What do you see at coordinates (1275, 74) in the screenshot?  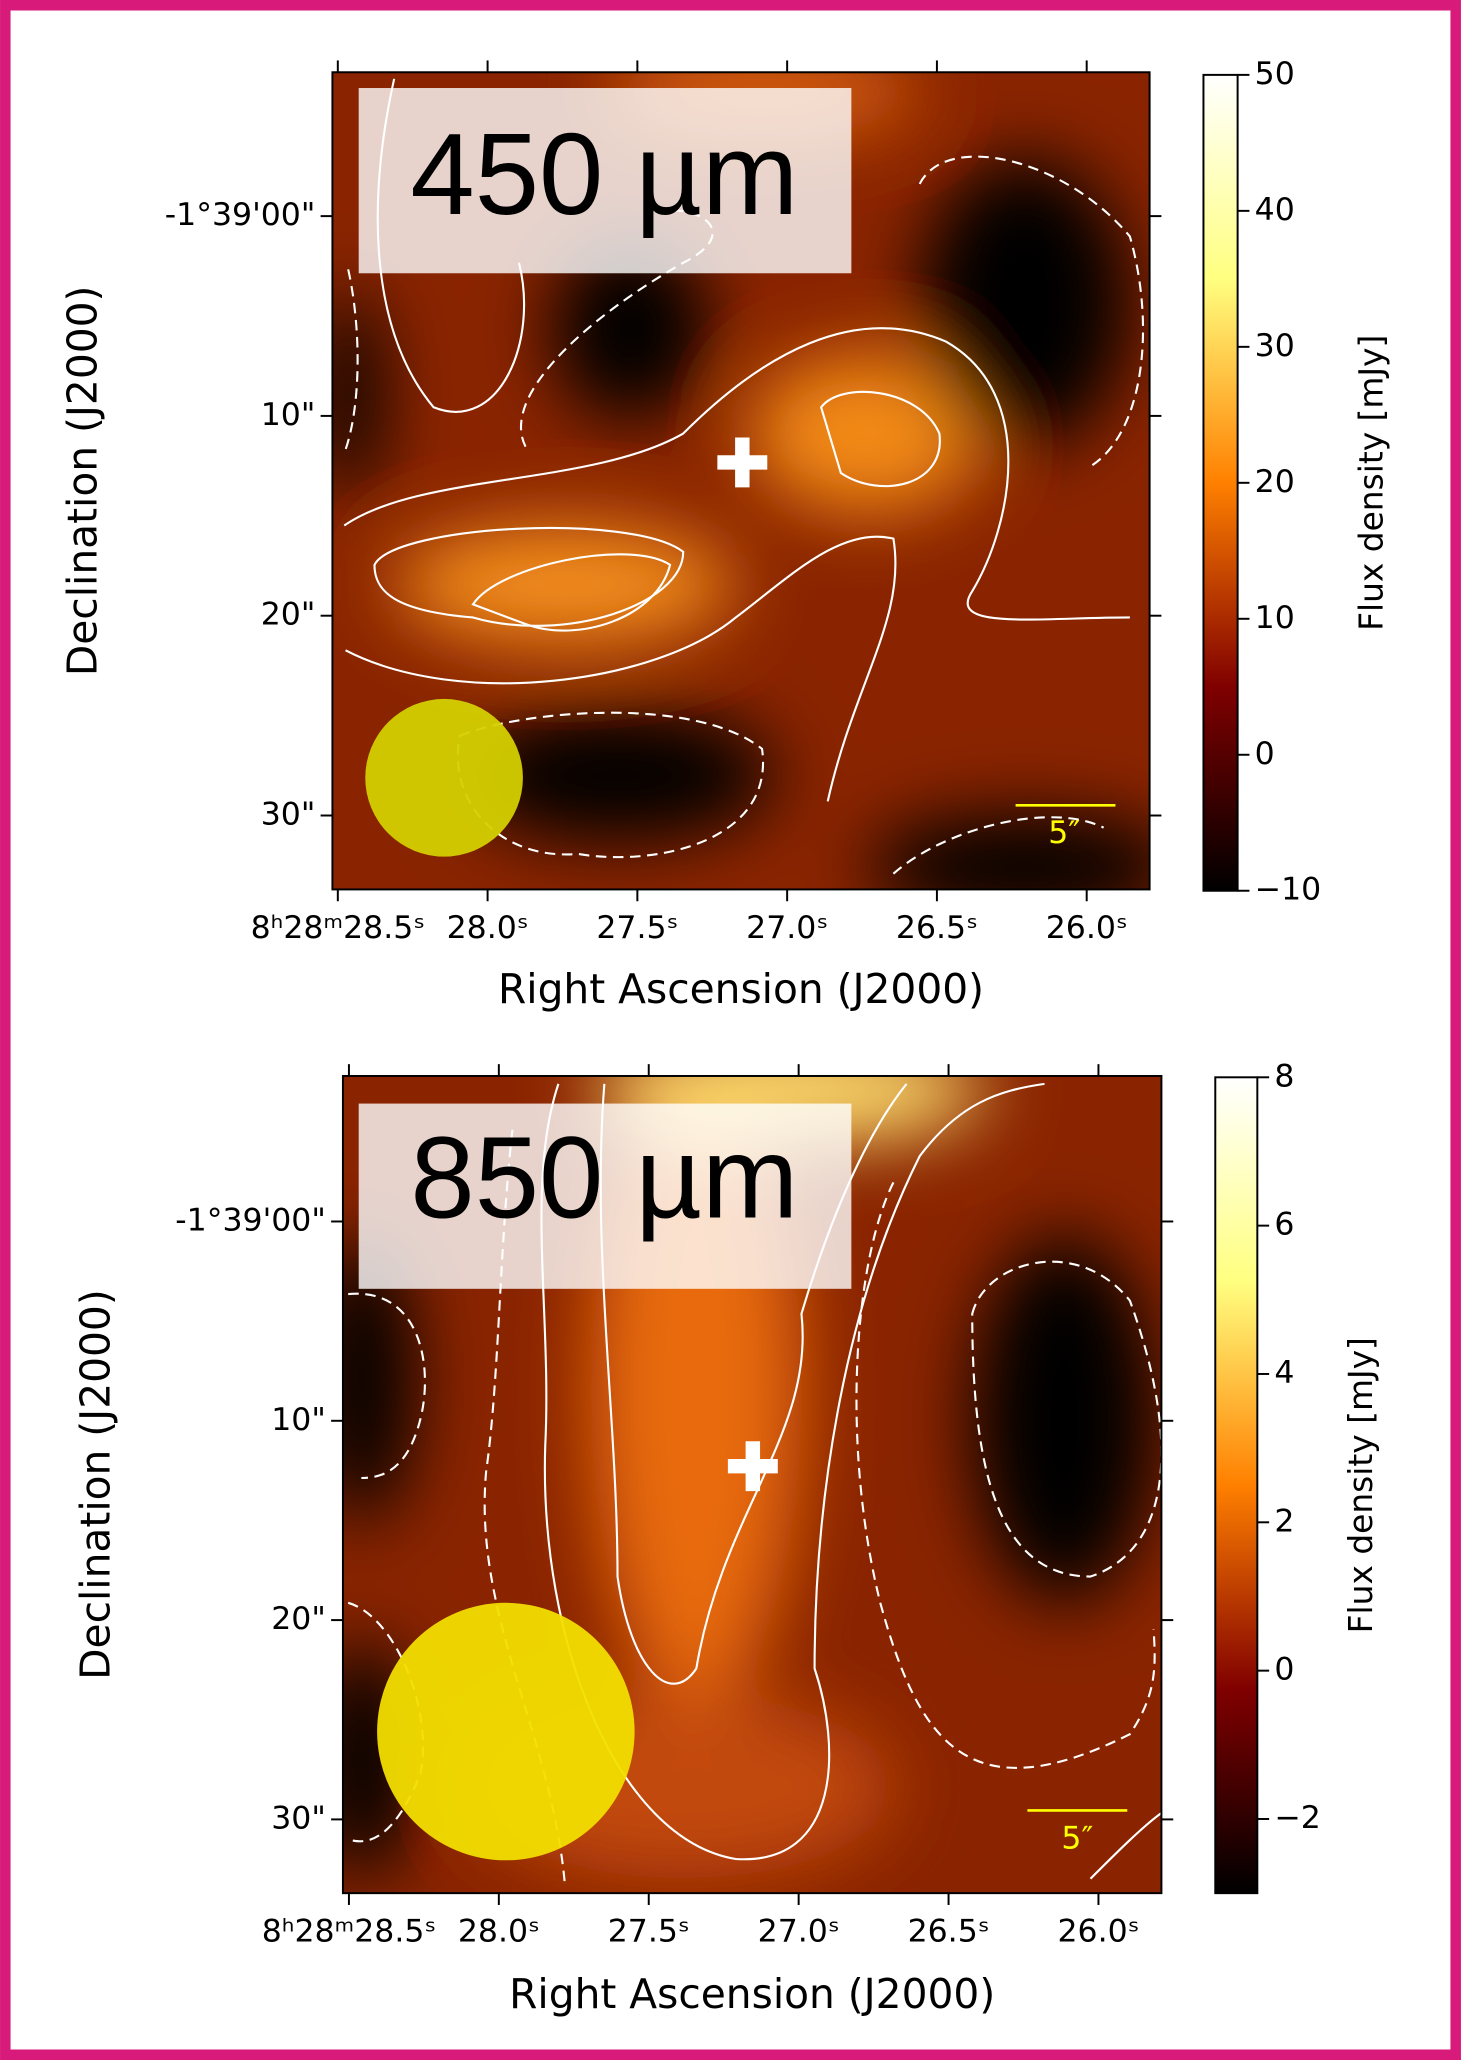 I see `colorbar-tick-label: 50` at bounding box center [1275, 74].